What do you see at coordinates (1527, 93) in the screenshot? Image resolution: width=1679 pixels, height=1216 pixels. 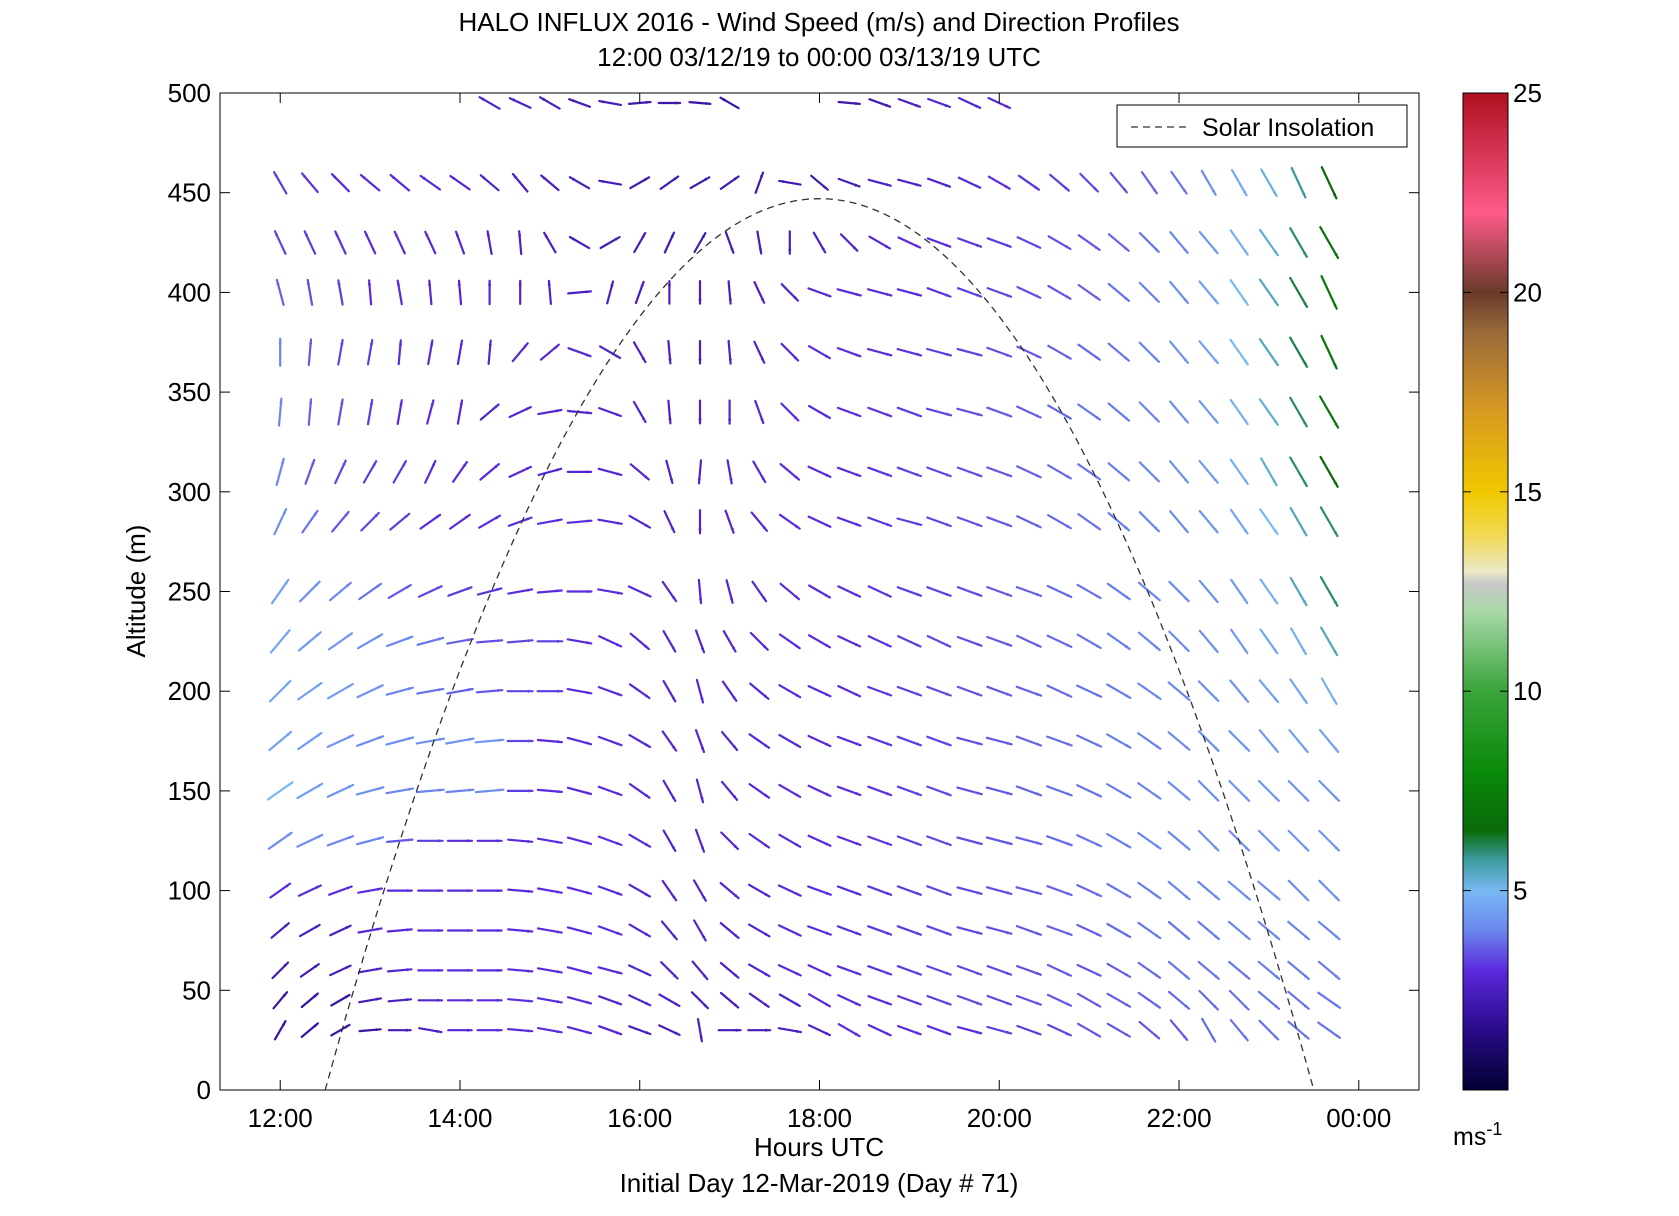 I see `colorbar-tick-label: 25` at bounding box center [1527, 93].